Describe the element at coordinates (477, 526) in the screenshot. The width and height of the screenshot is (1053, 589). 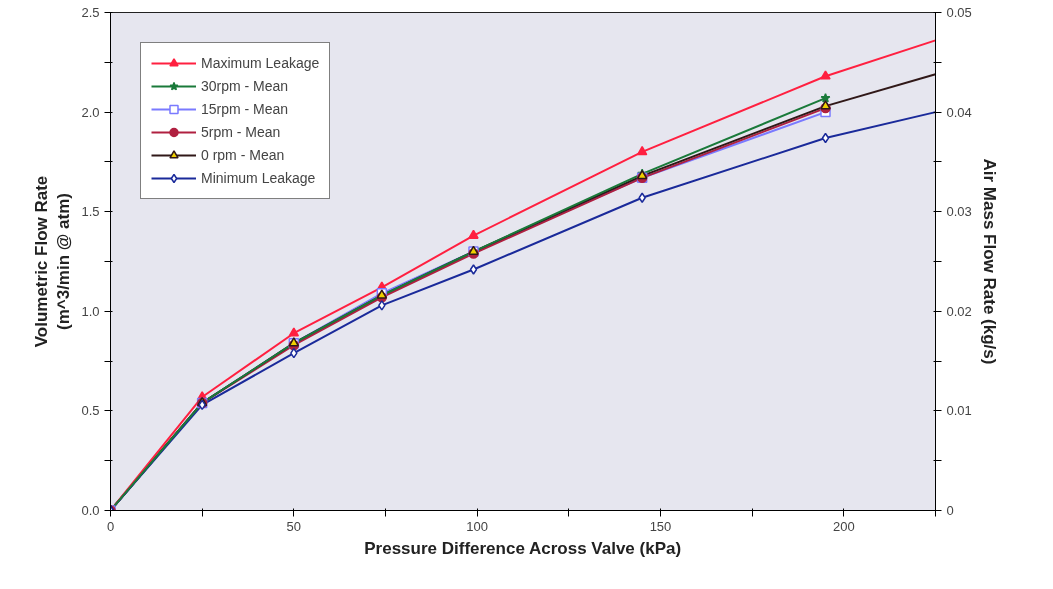
I see `x-tick-label: 100` at that location.